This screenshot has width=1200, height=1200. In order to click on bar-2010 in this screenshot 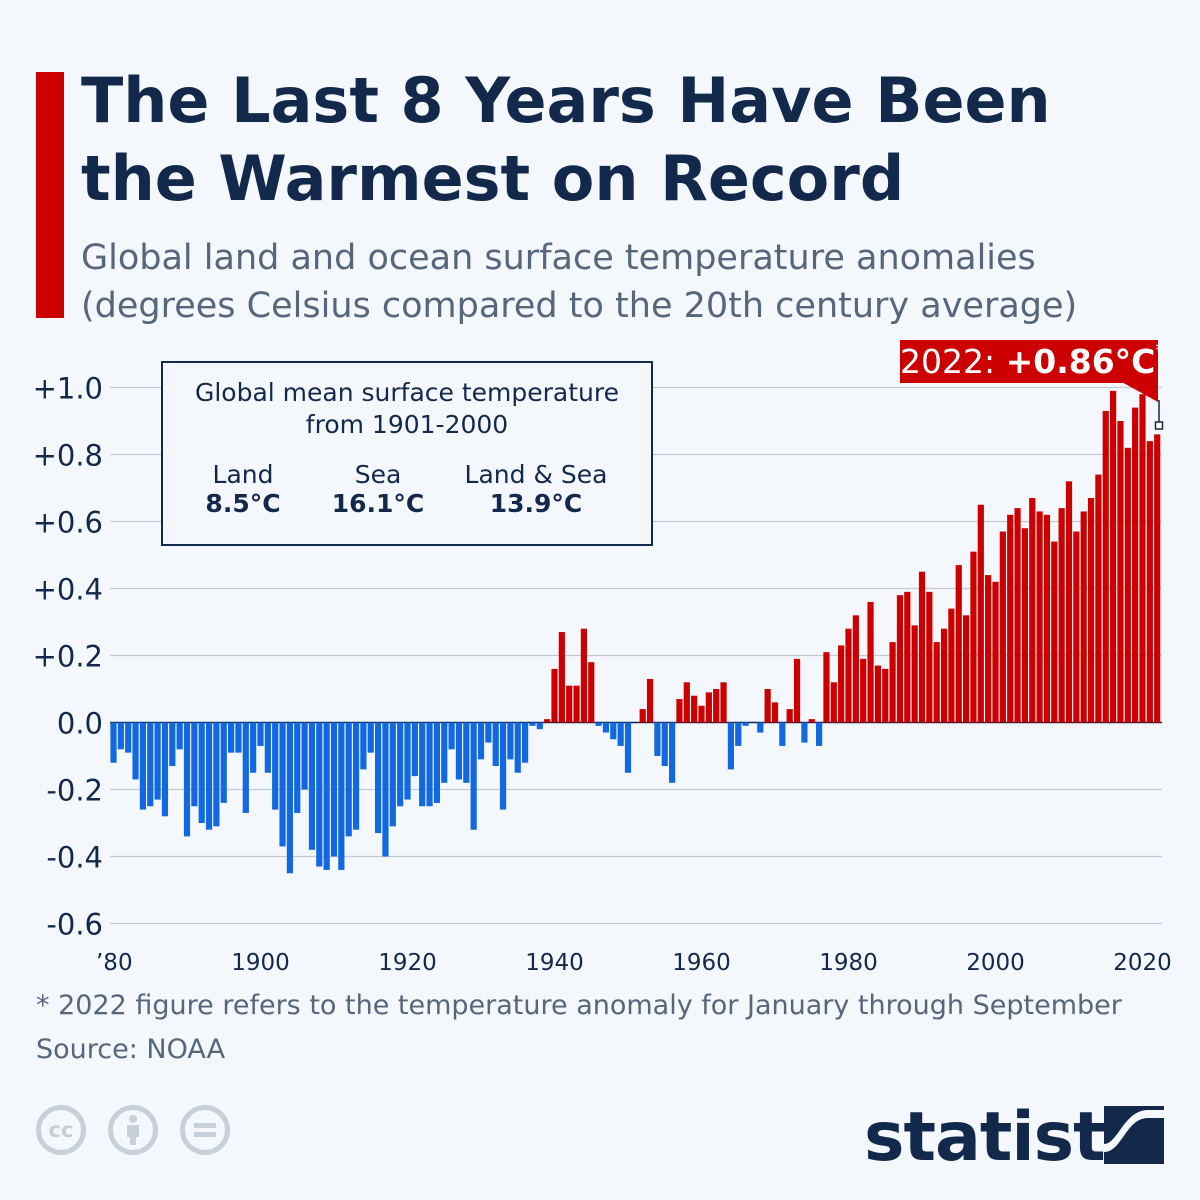, I will do `click(1069, 602)`.